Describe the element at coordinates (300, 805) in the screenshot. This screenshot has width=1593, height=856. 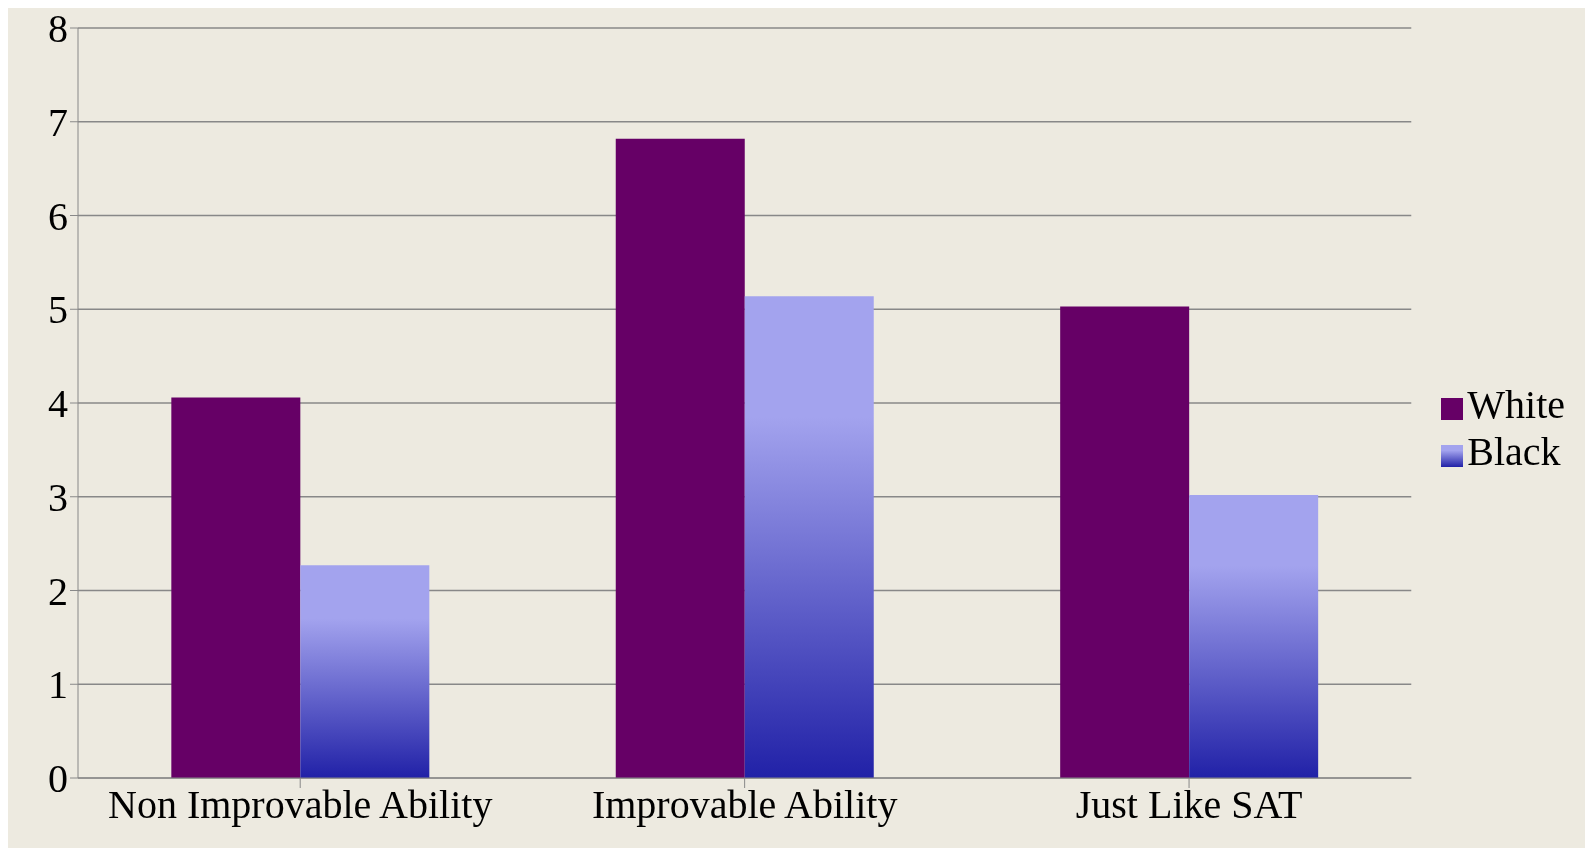
I see `x-tick-label: Non Improvable Ability` at that location.